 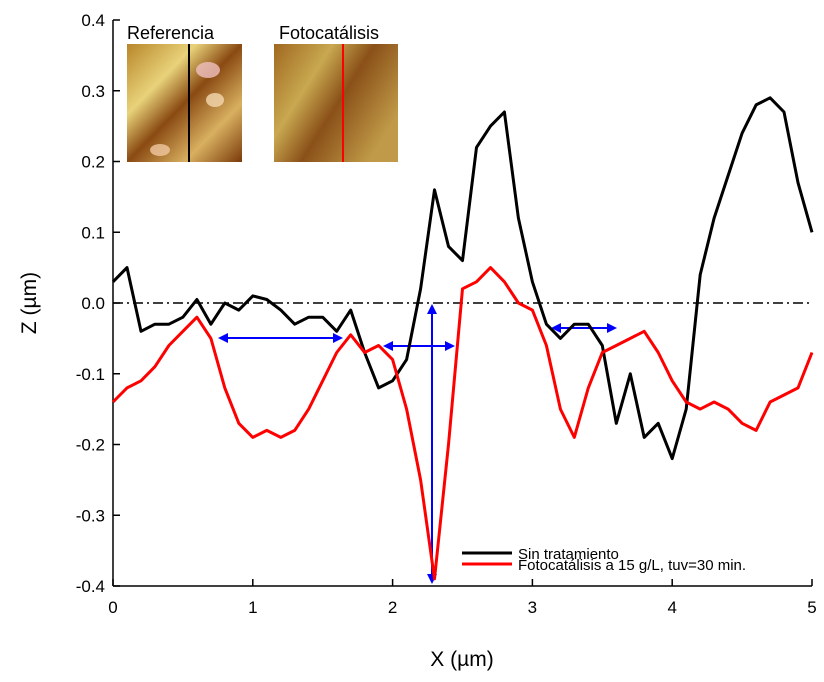 What do you see at coordinates (90, 515) in the screenshot?
I see `y-tick-label: -0.3` at bounding box center [90, 515].